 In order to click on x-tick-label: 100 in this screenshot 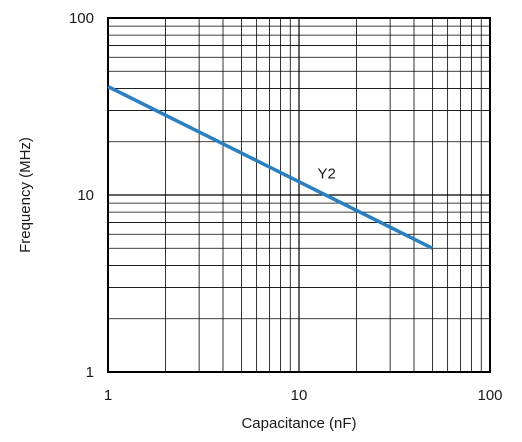, I will do `click(489, 395)`.